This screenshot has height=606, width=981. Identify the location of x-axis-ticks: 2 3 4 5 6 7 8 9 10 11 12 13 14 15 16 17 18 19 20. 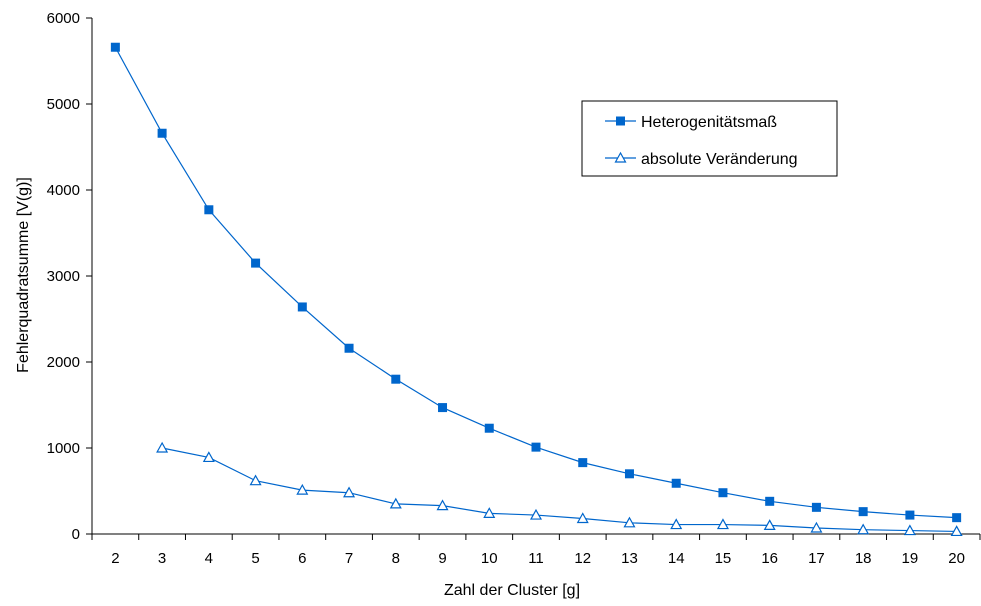
(536, 550).